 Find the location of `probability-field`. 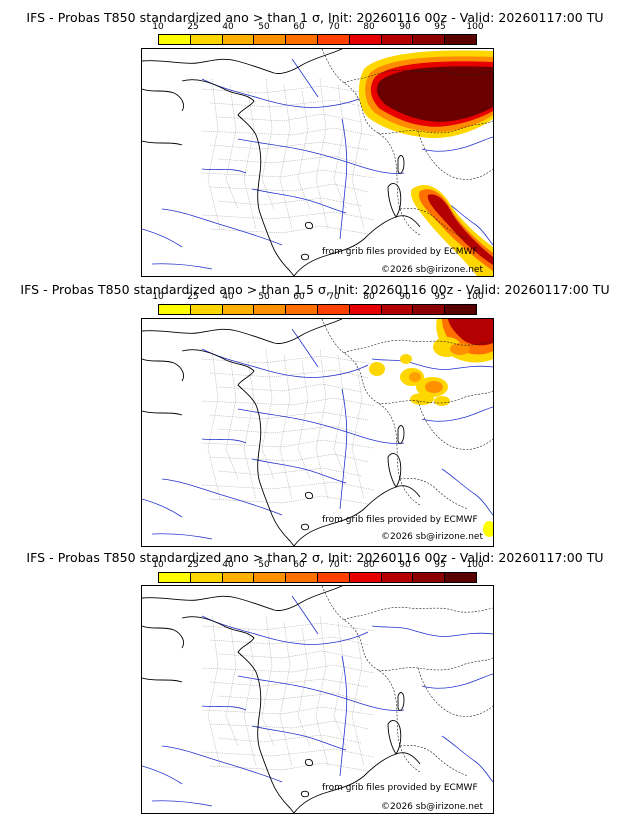

probability-field is located at coordinates (425, 163).